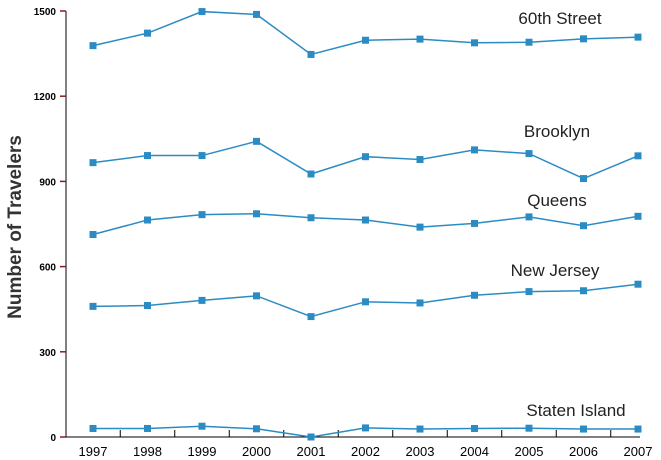  I want to click on x-tick-label: 2001, so click(311, 451).